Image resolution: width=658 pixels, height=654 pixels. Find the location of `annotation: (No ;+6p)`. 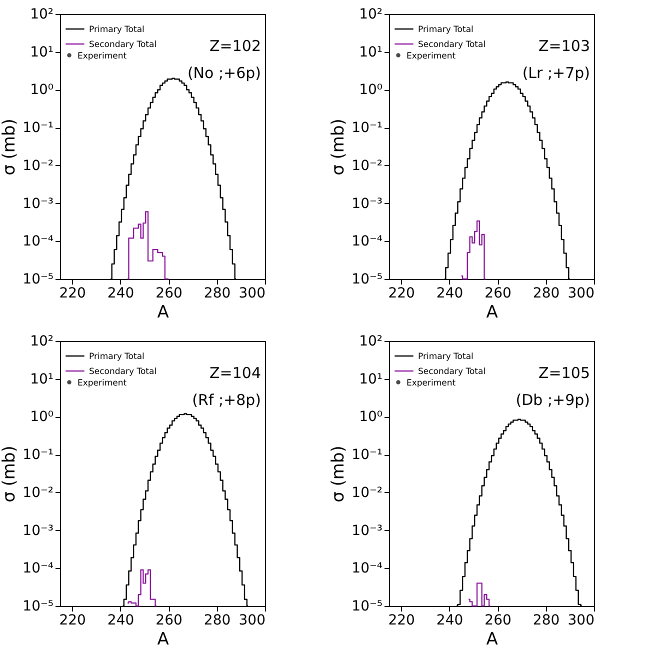

annotation: (No ;+6p) is located at coordinates (224, 73).